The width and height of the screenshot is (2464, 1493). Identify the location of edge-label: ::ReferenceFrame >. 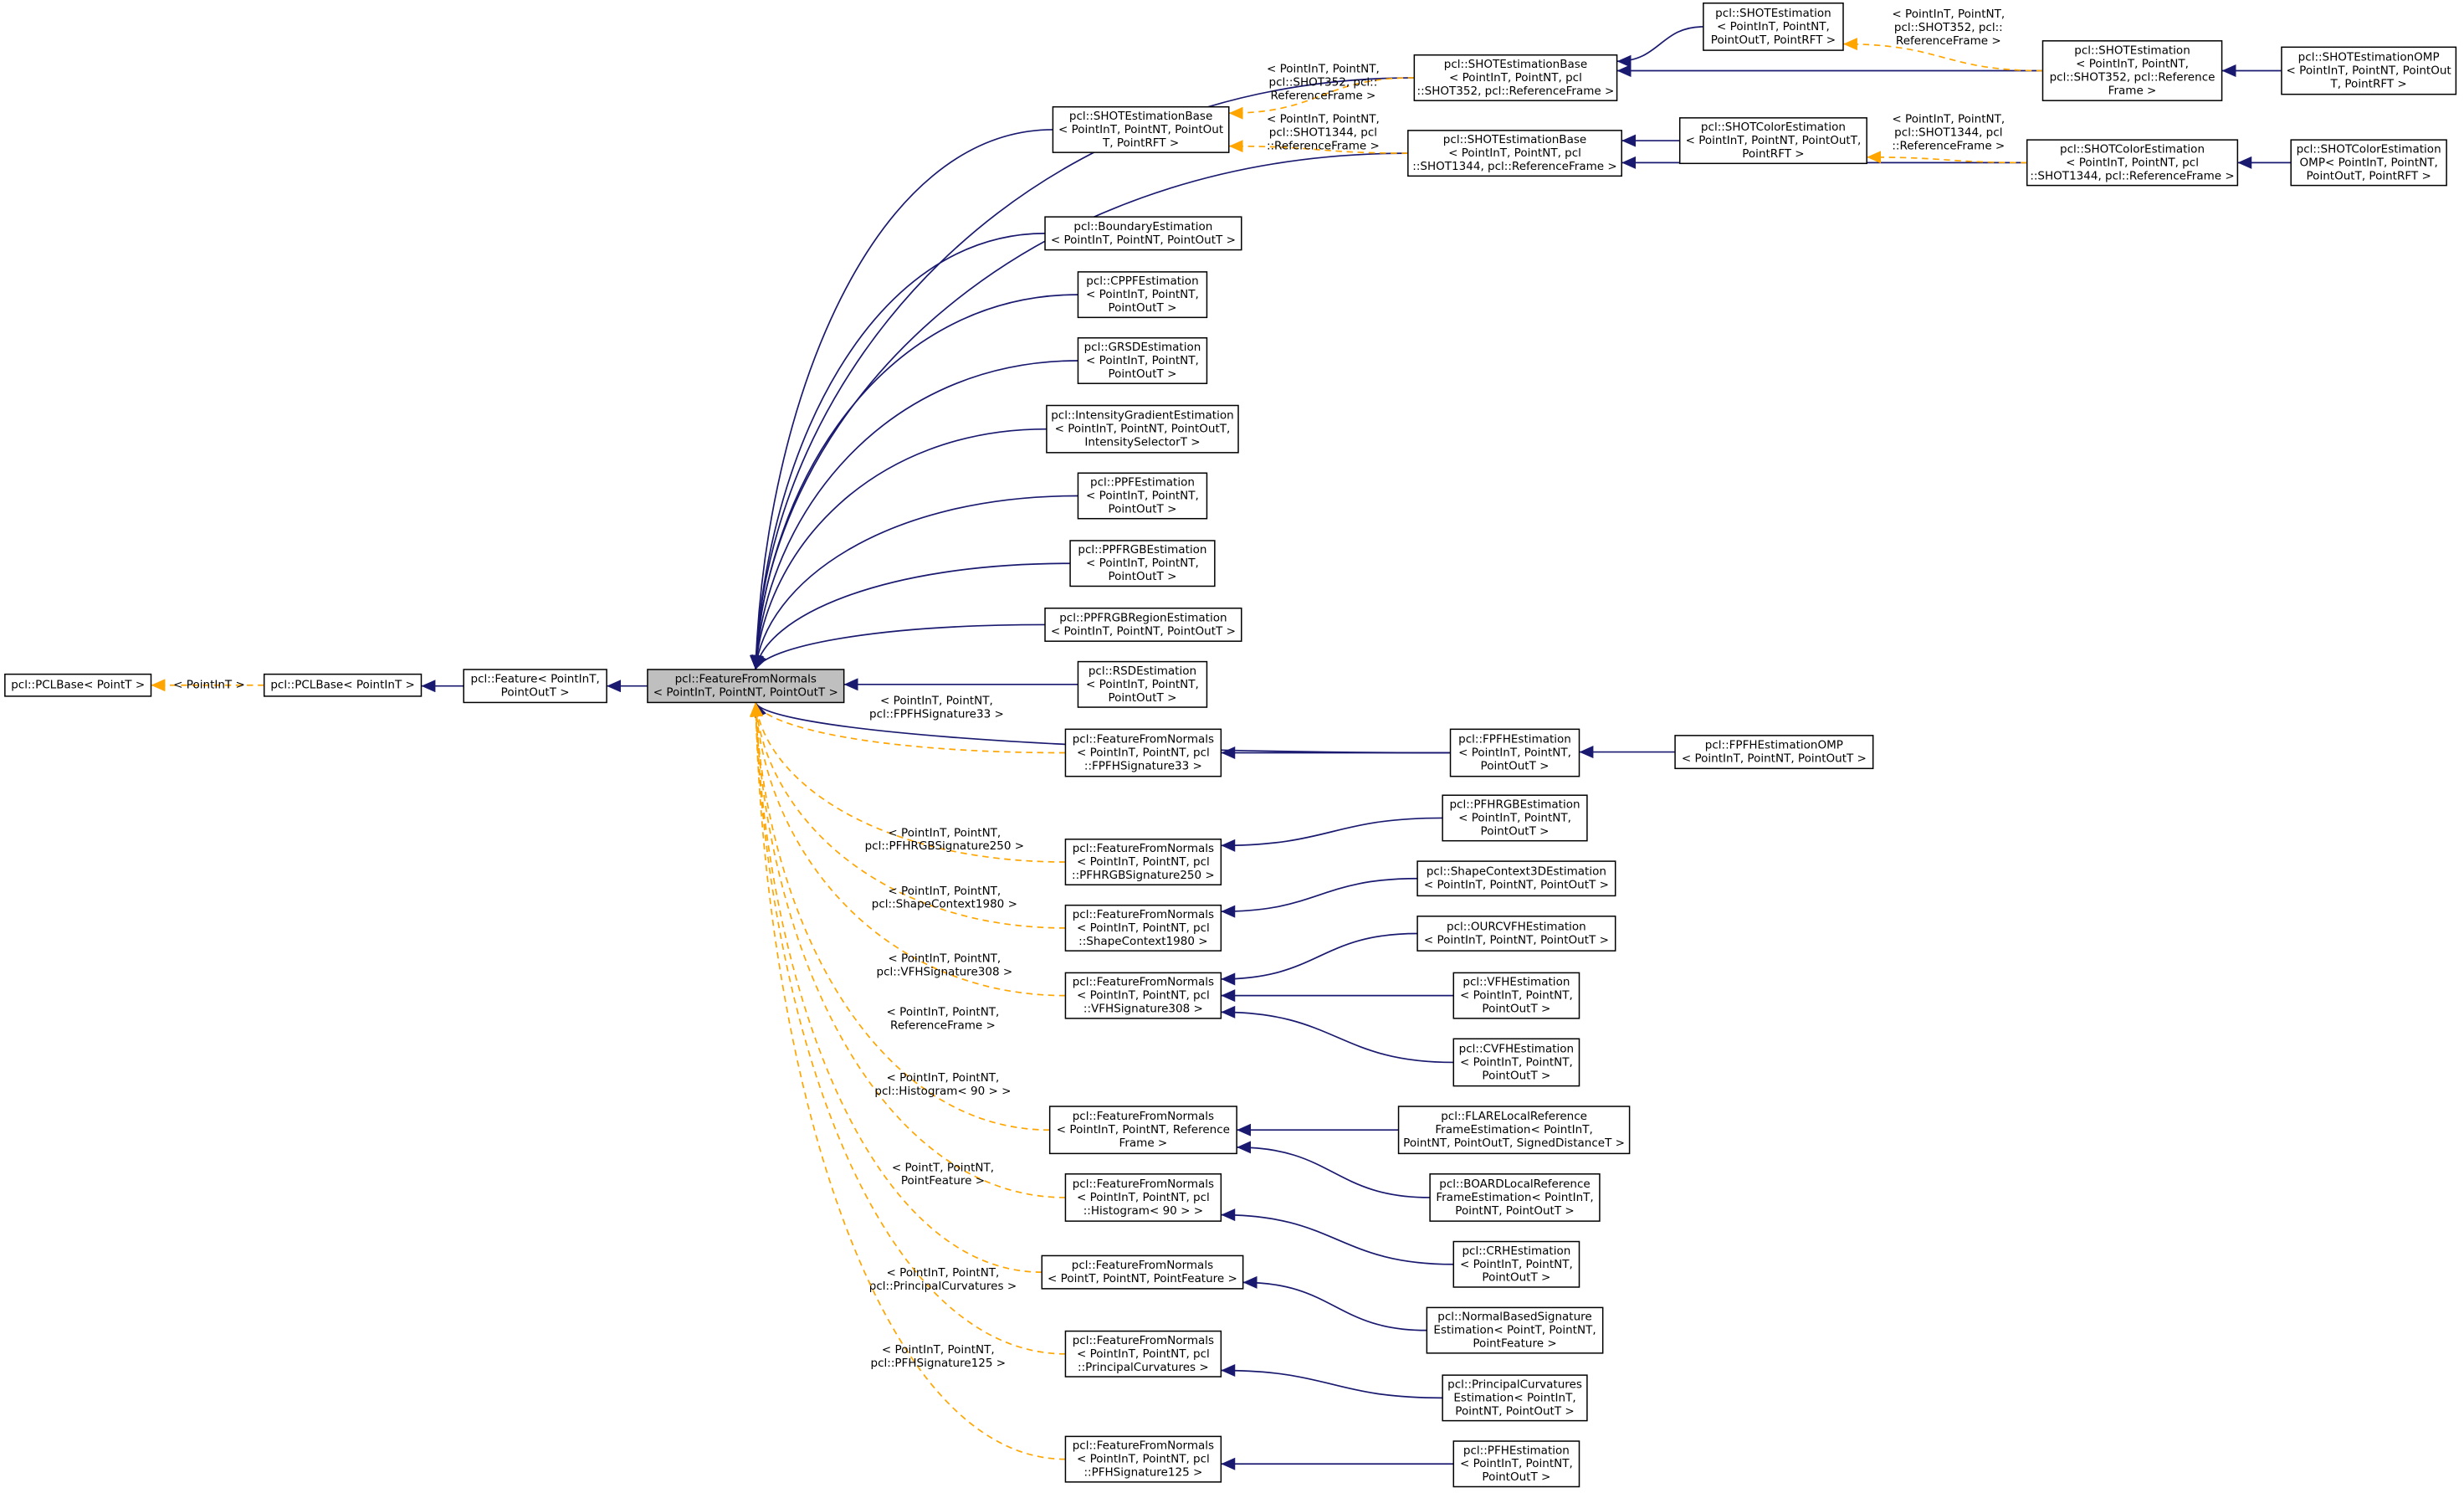
(1323, 147).